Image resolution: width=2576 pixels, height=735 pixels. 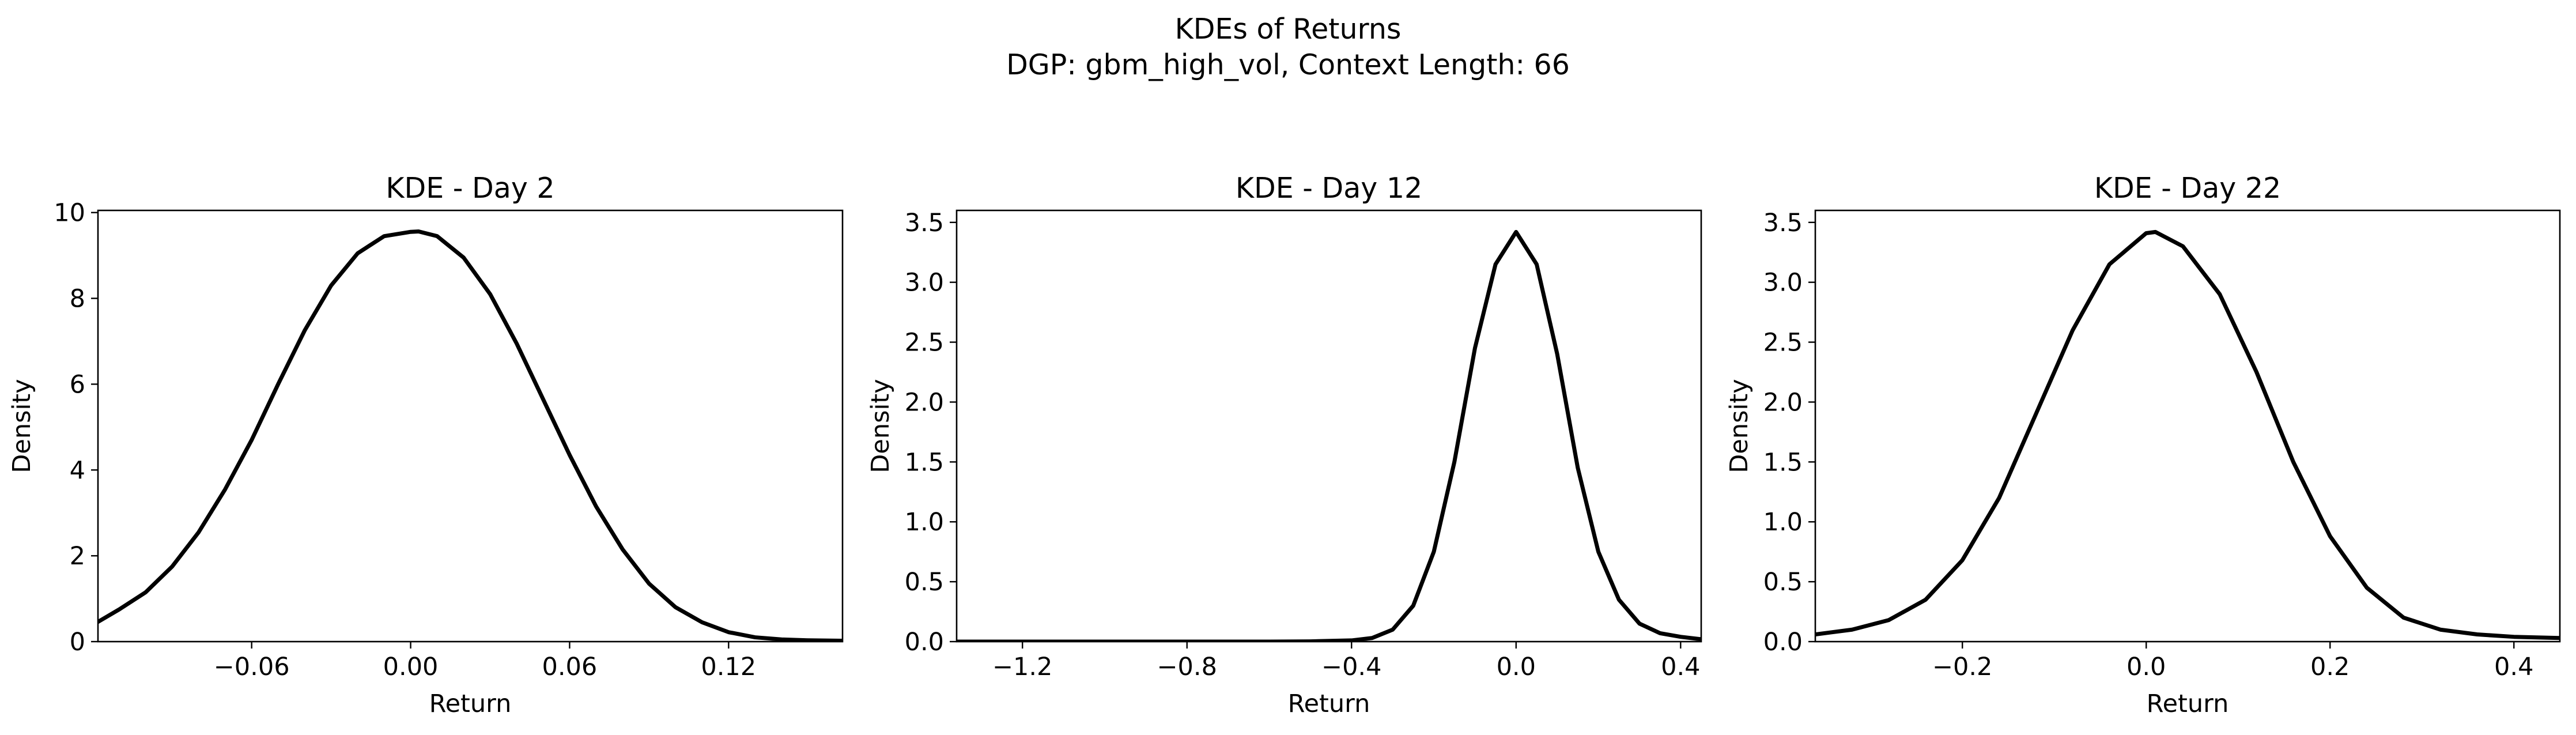 What do you see at coordinates (77, 470) in the screenshot?
I see `y-tick-label: 4` at bounding box center [77, 470].